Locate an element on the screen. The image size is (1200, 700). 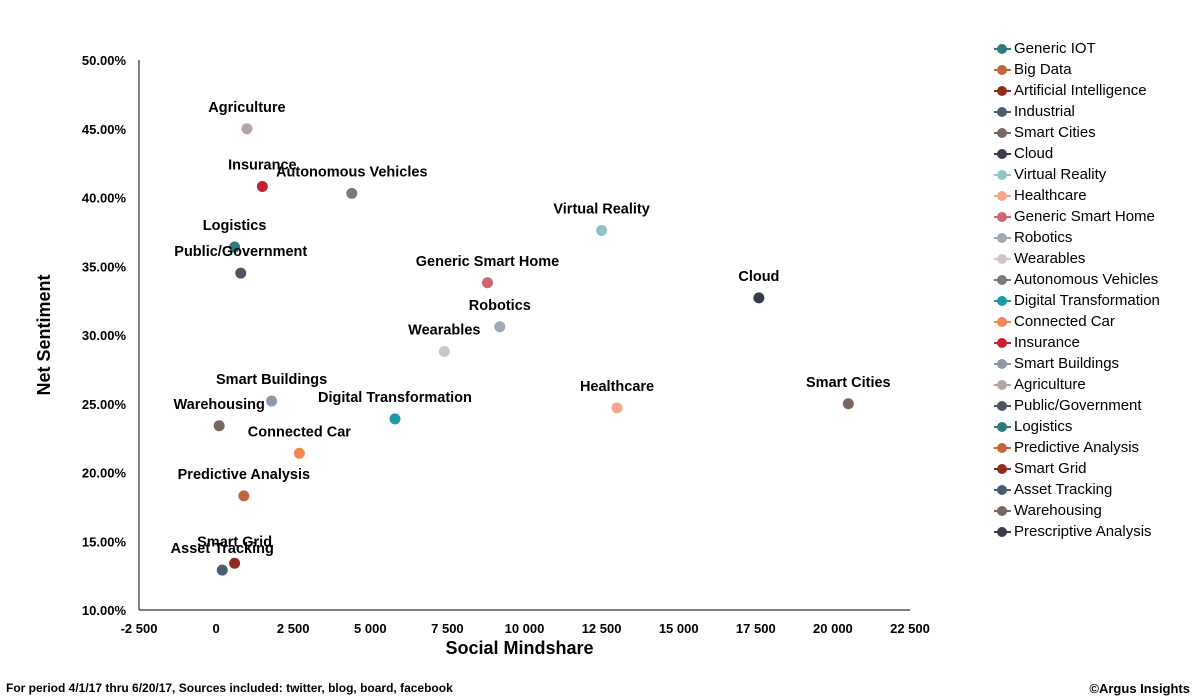
label-smart-cities: Smart Cities is located at coordinates (848, 383).